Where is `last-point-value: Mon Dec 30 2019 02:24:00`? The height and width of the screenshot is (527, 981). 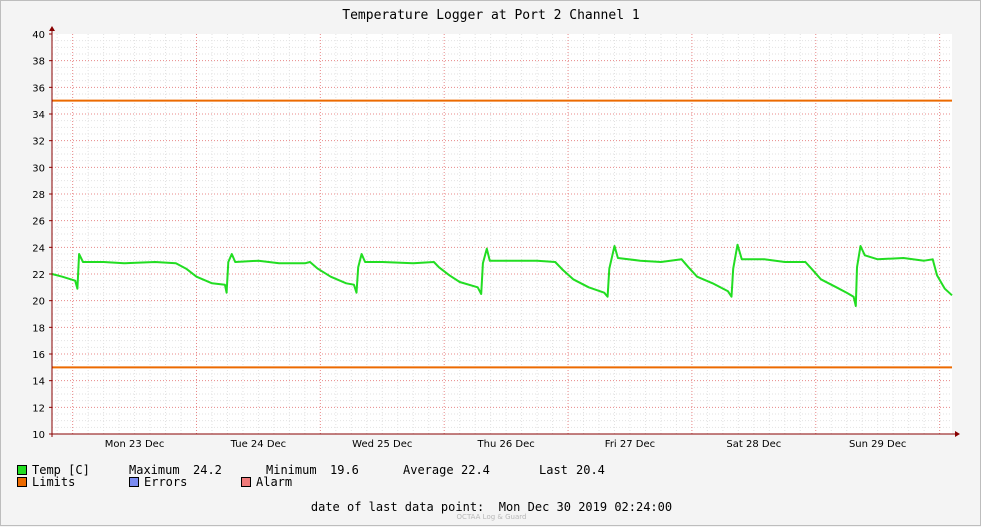 last-point-value: Mon Dec 30 2019 02:24:00 is located at coordinates (585, 507).